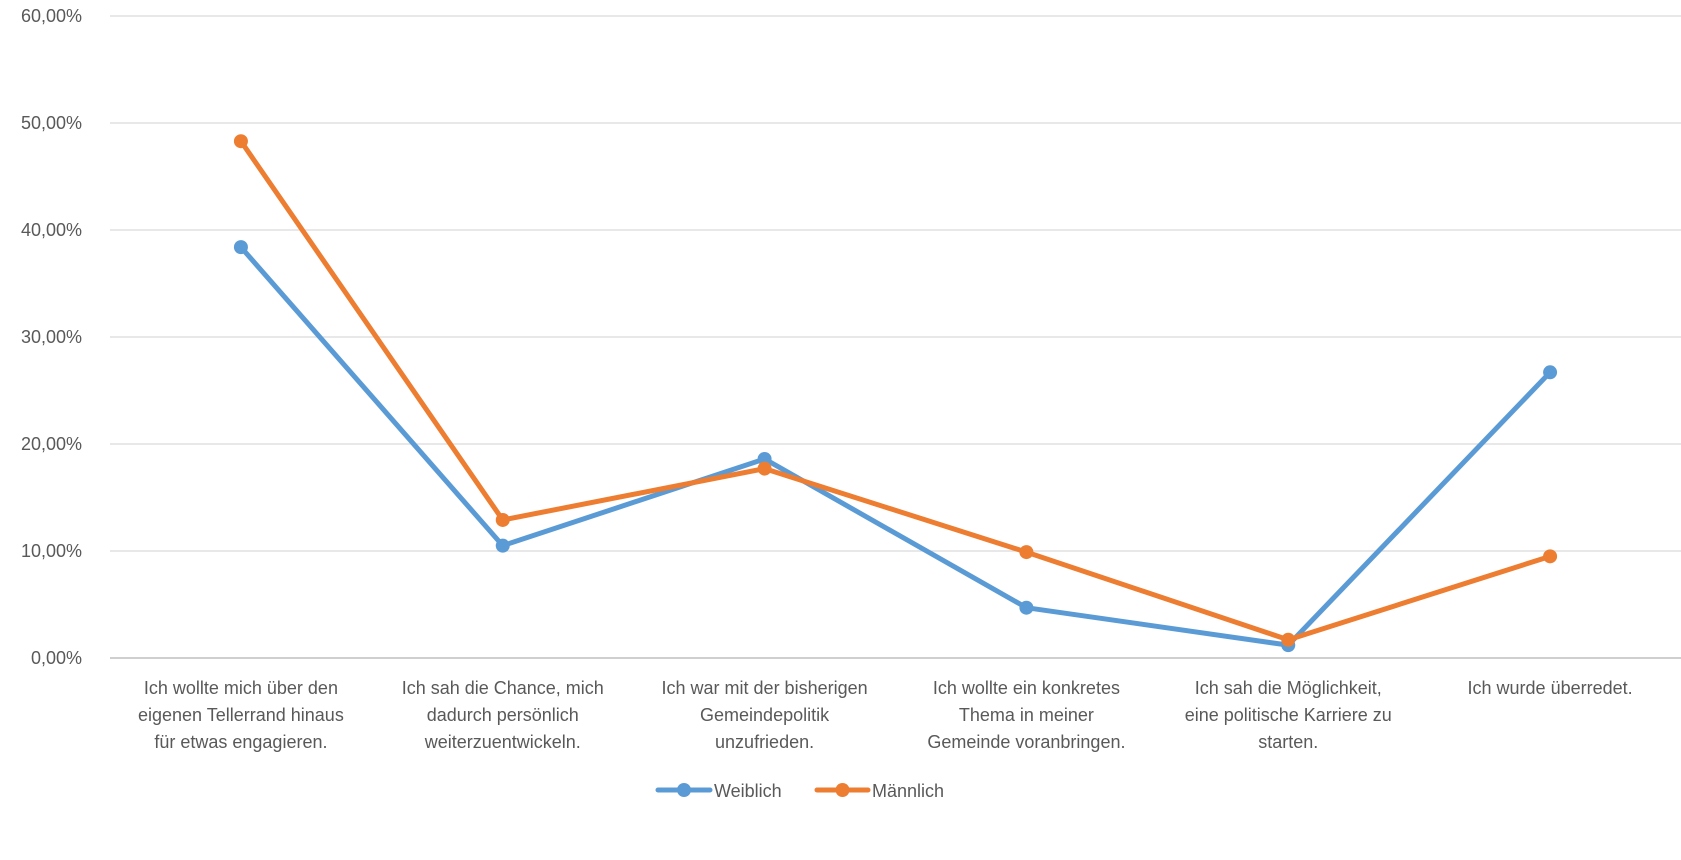 This screenshot has height=860, width=1681. What do you see at coordinates (1288, 688) in the screenshot?
I see `x-tick-label-line: Ich sah die Möglichkeit,` at bounding box center [1288, 688].